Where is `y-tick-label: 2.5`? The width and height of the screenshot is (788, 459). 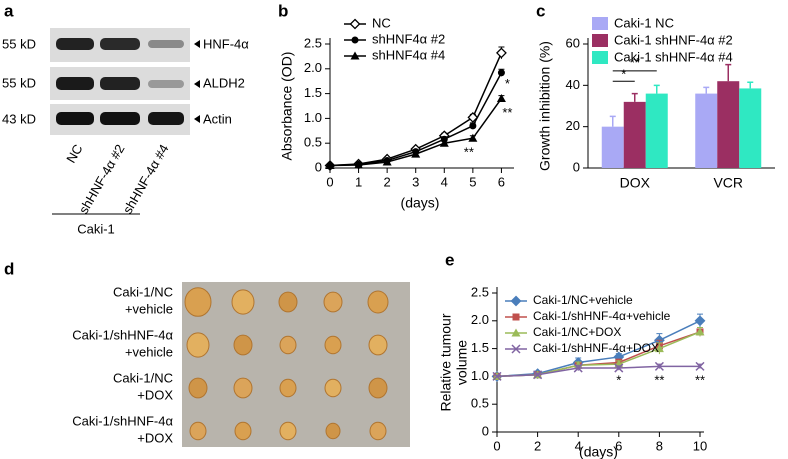 y-tick-label: 2.5 is located at coordinates (480, 291).